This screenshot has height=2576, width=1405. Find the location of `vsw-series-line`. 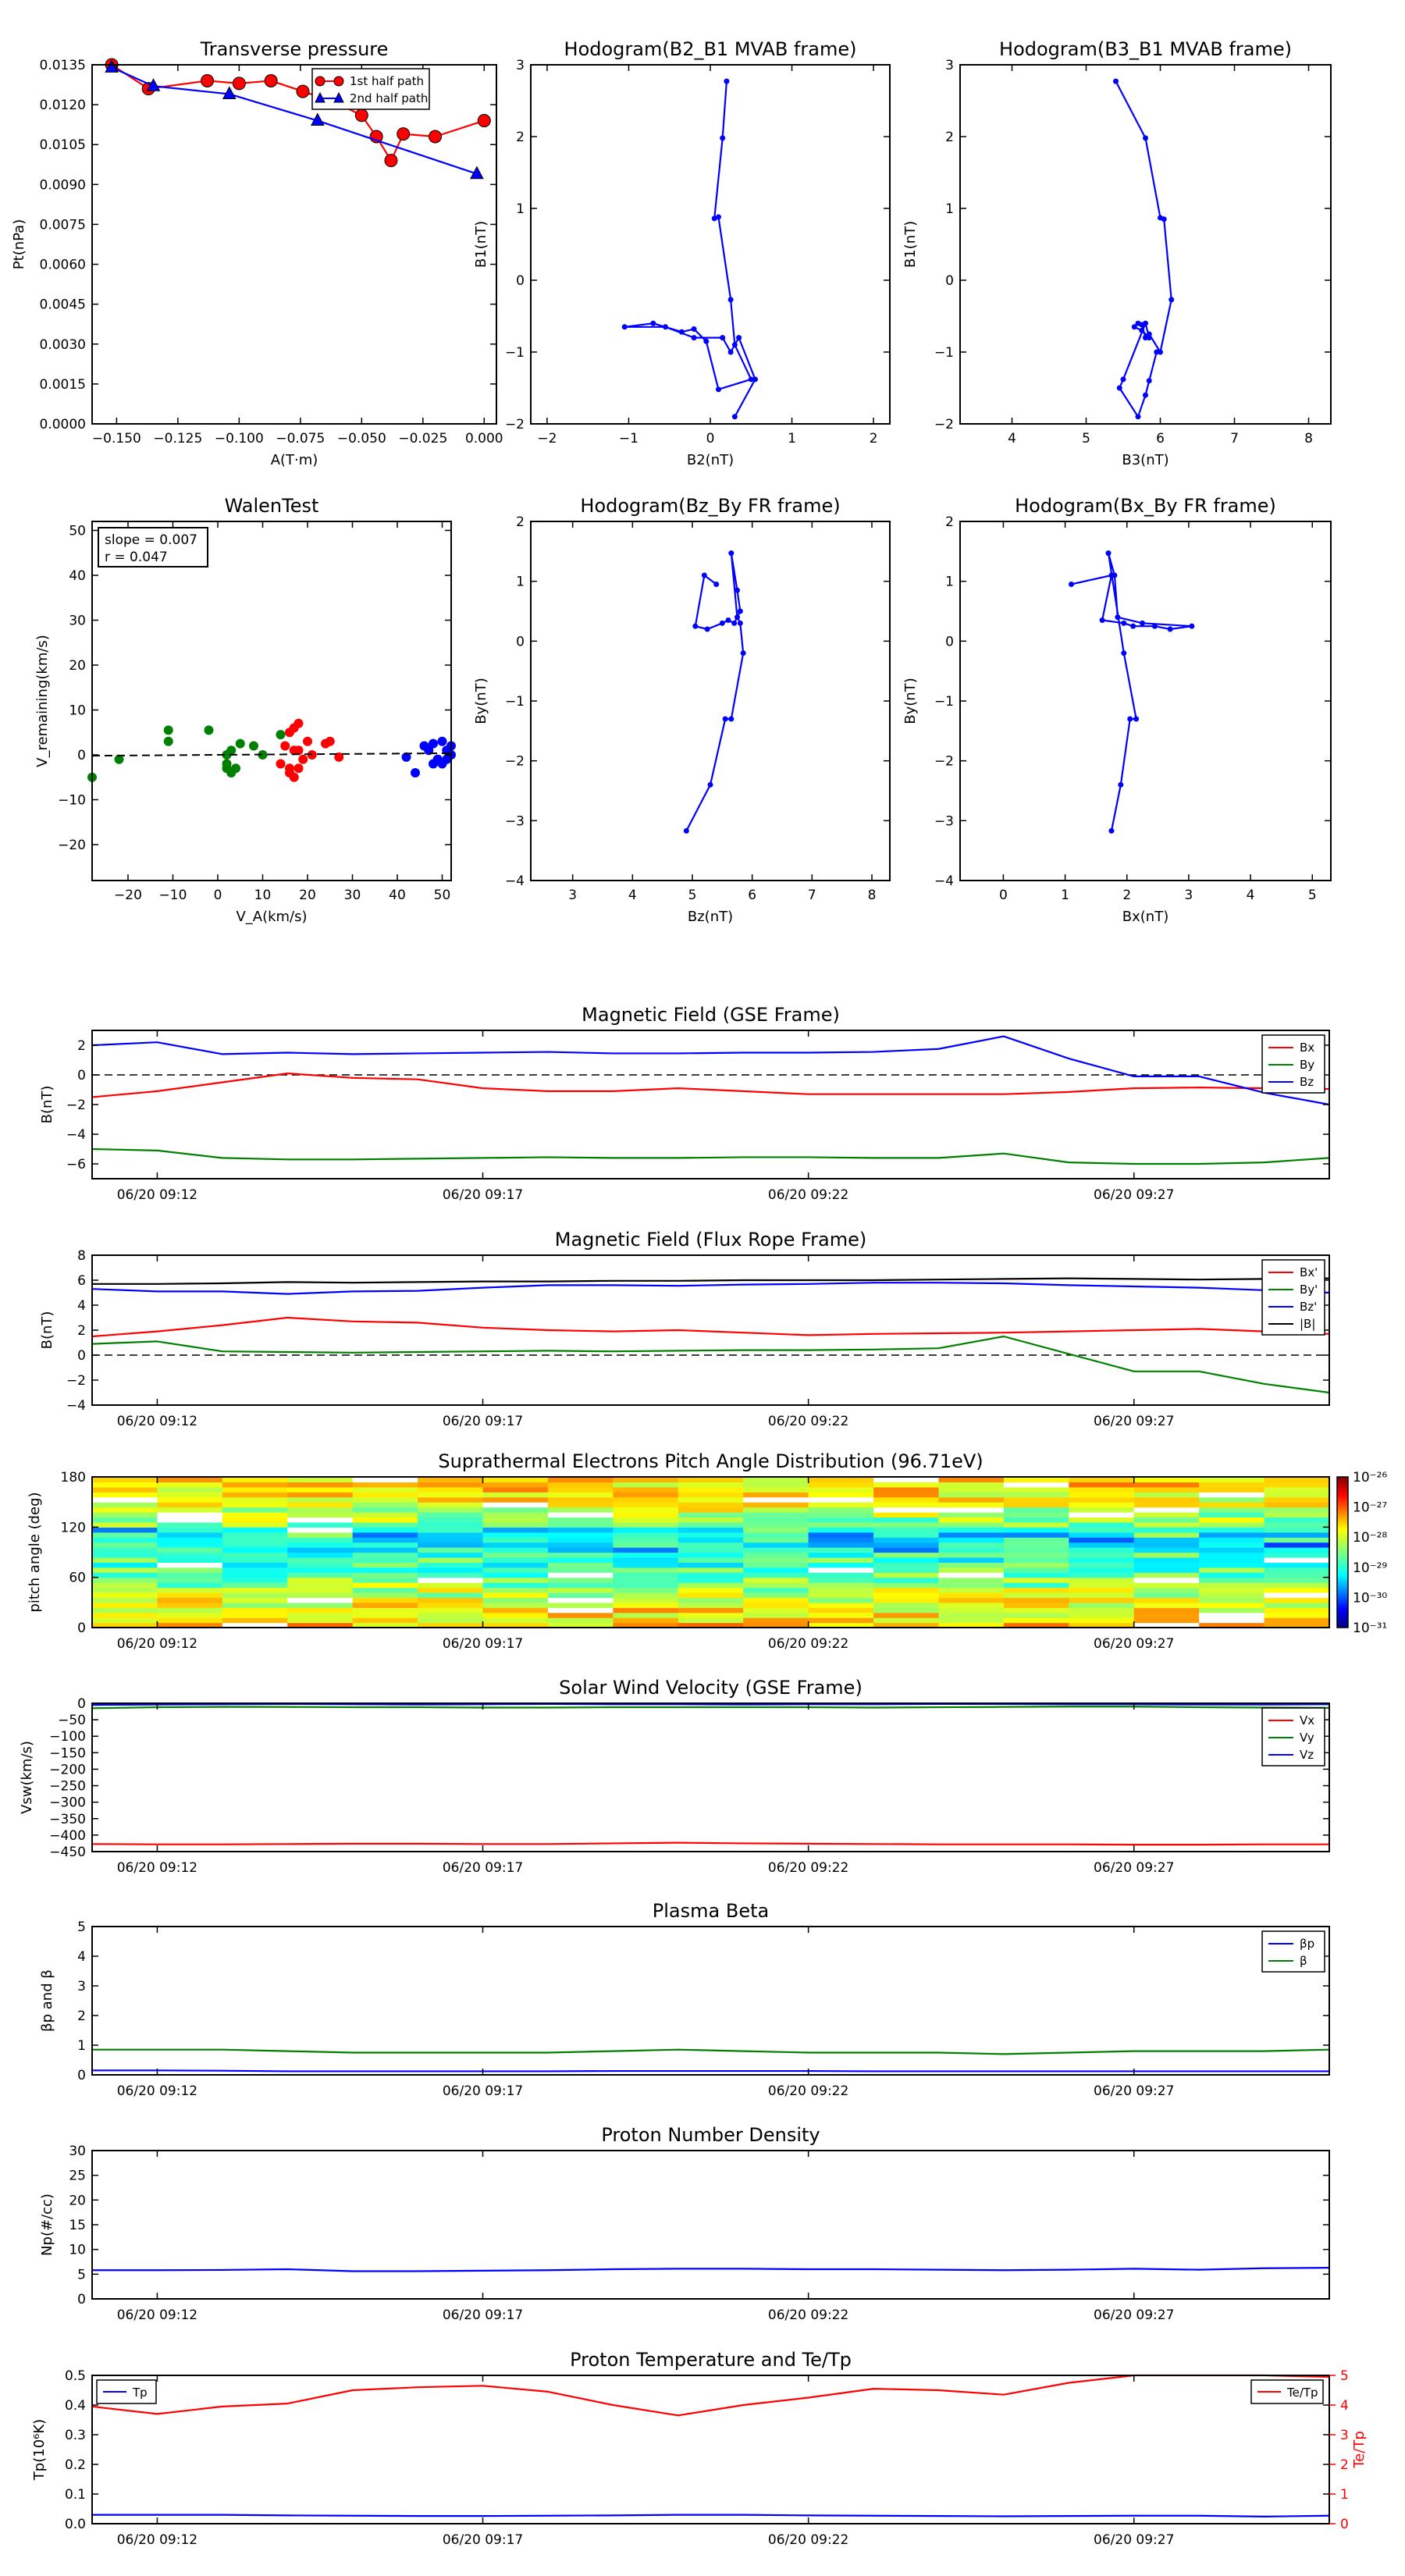

vsw-series-line is located at coordinates (710, 1843).